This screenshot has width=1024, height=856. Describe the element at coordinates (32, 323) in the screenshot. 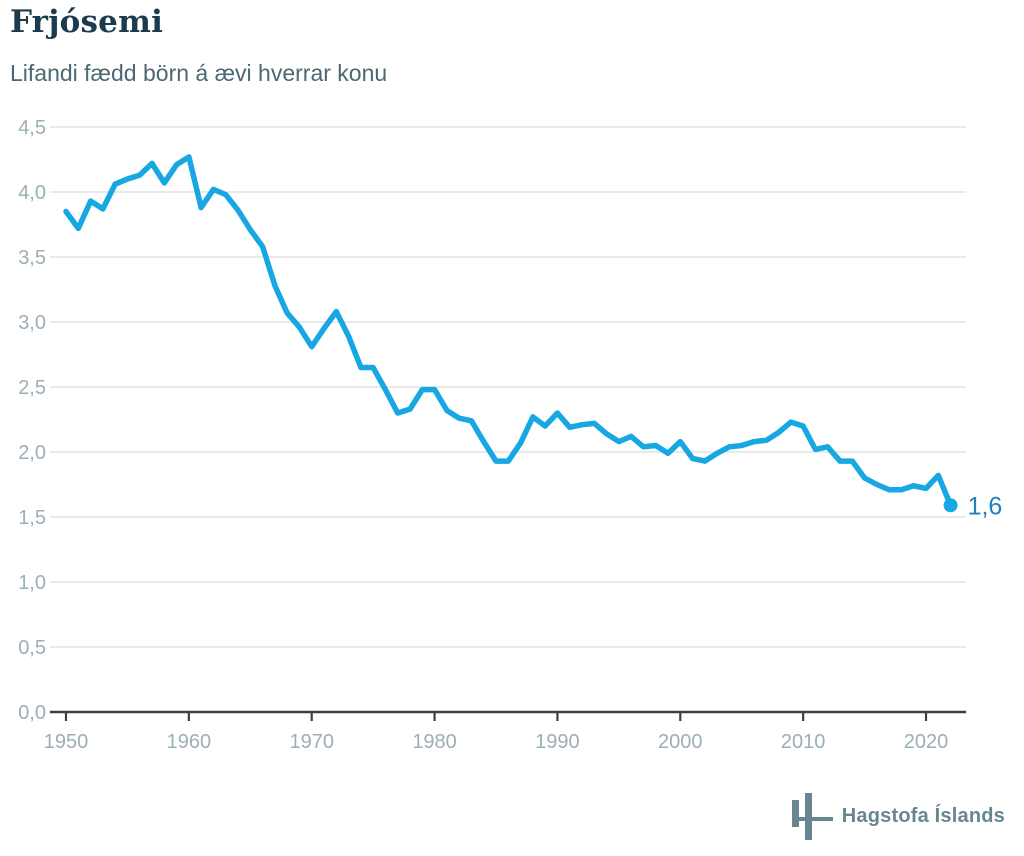

I see `y-axis-tick-label: 3,0` at that location.